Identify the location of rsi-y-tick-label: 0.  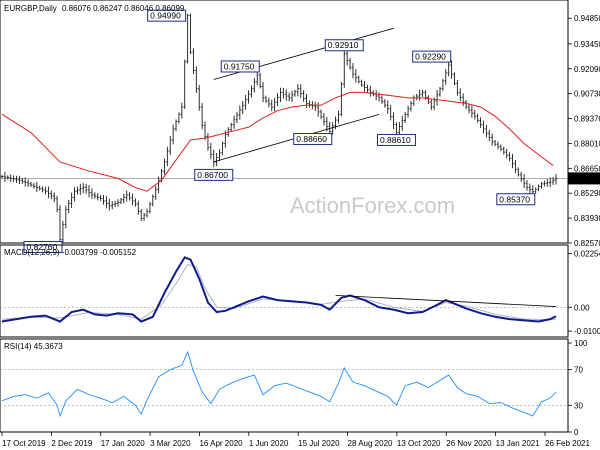
(576, 432).